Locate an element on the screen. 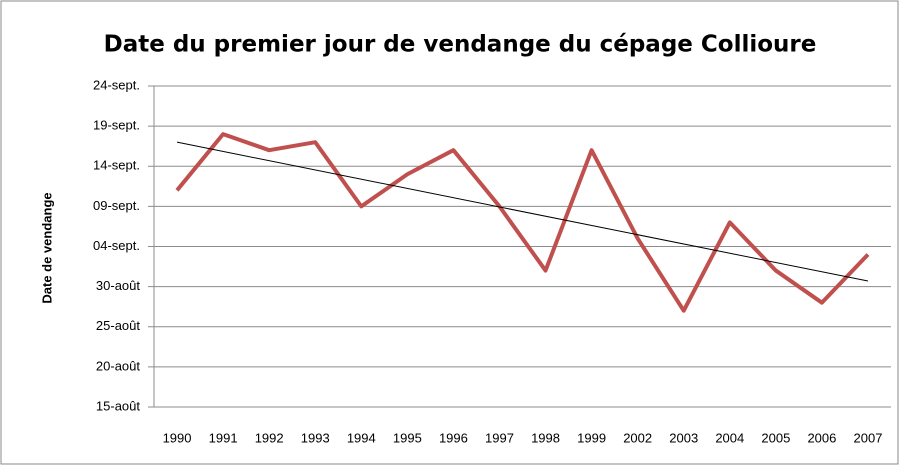 The image size is (900, 466). x-tick-label: 1991 is located at coordinates (223, 437).